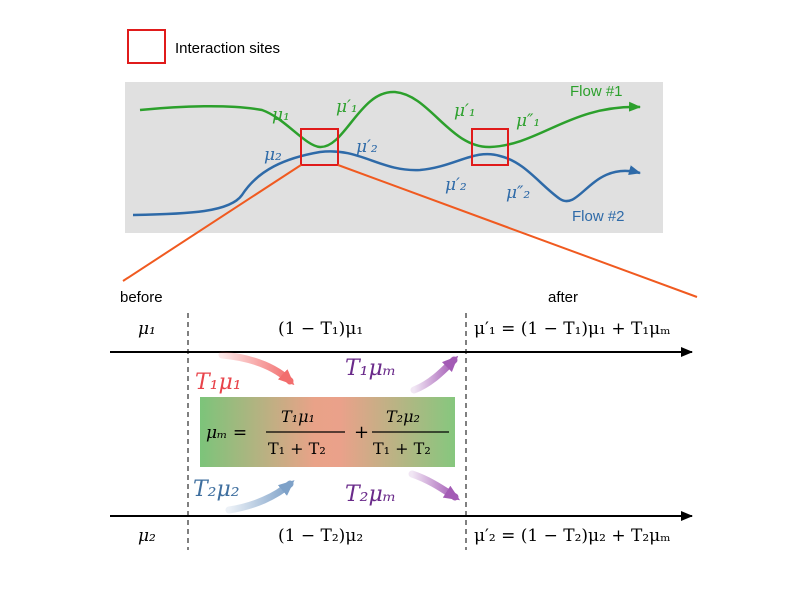 The width and height of the screenshot is (800, 600). Describe the element at coordinates (403, 416) in the screenshot. I see `frac2-numerator: T₂μ₂` at that location.